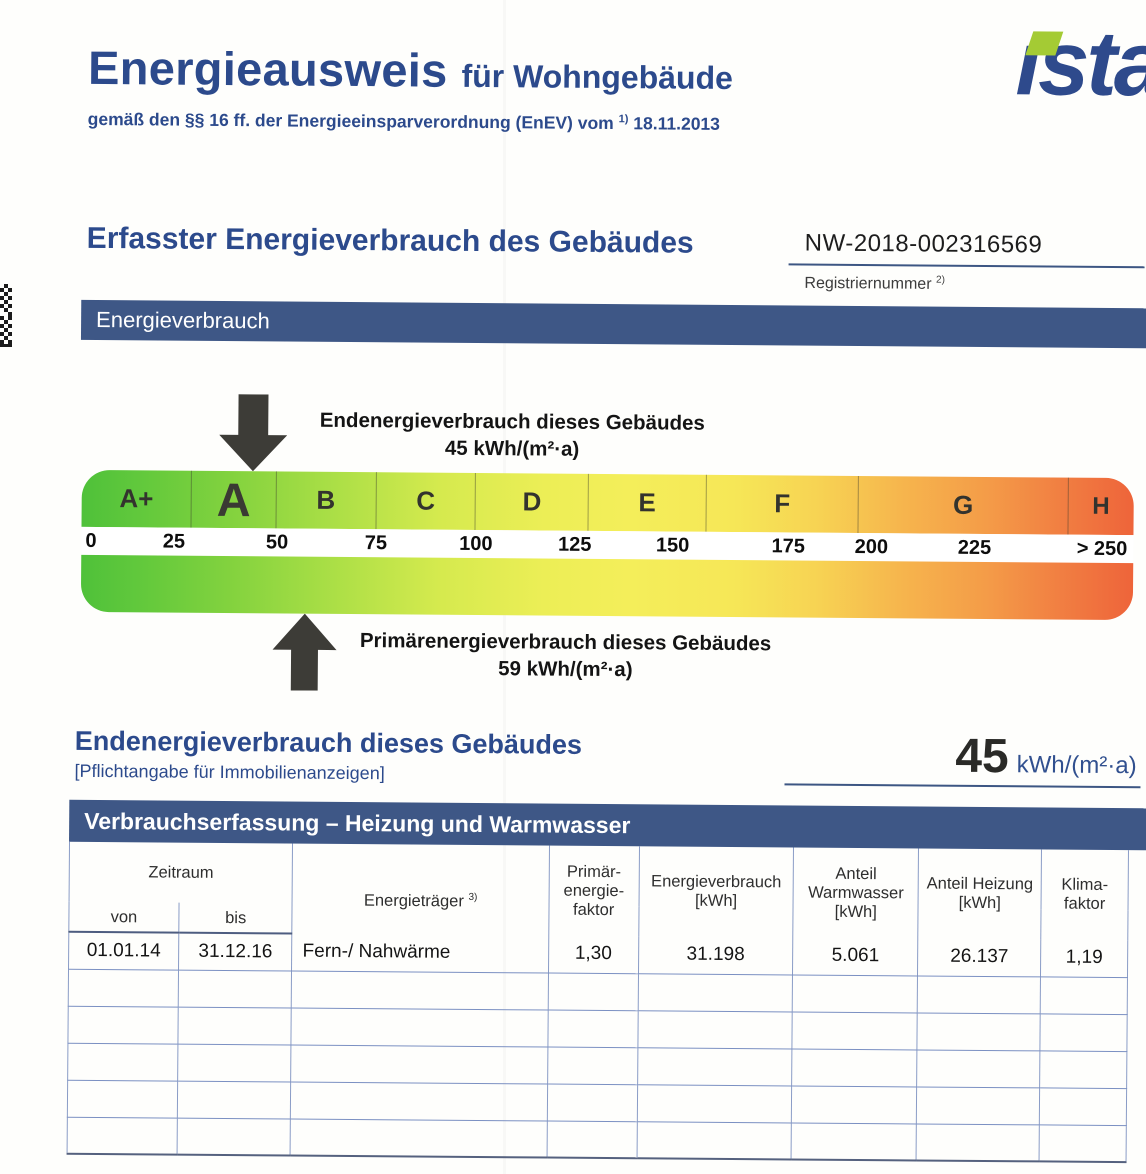  Describe the element at coordinates (613, 324) in the screenshot. I see `energieverbrauch-banner: Energieverbrauch` at that location.